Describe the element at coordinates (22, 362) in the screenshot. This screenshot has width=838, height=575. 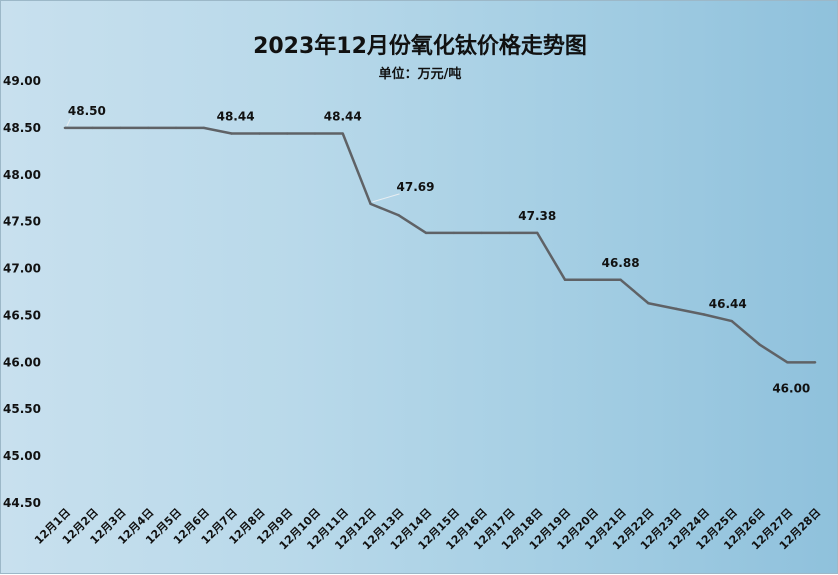
I see `y-tick-label: 46.00` at that location.